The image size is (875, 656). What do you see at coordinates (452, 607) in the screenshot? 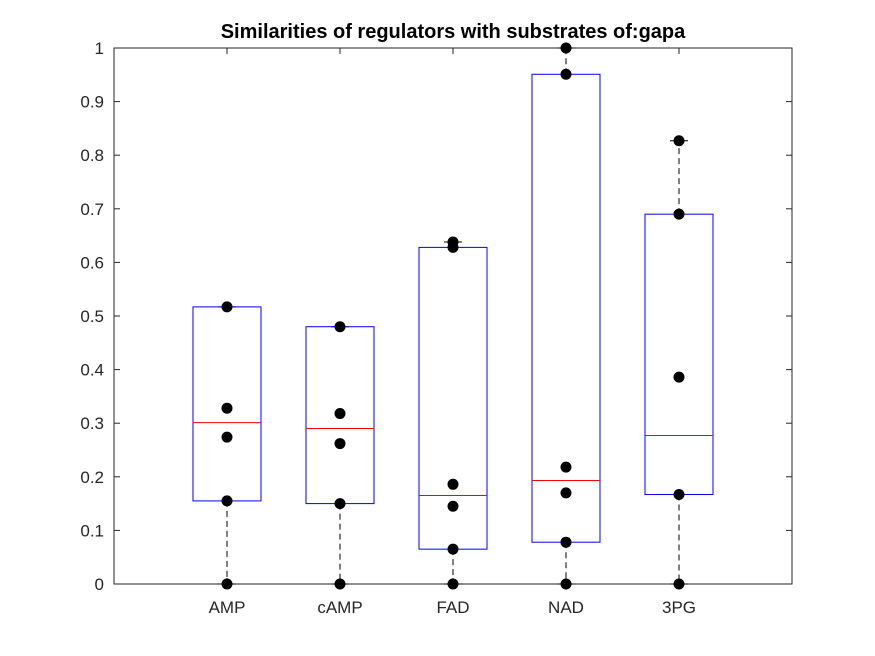
I see `x-tick-label: FAD` at bounding box center [452, 607].